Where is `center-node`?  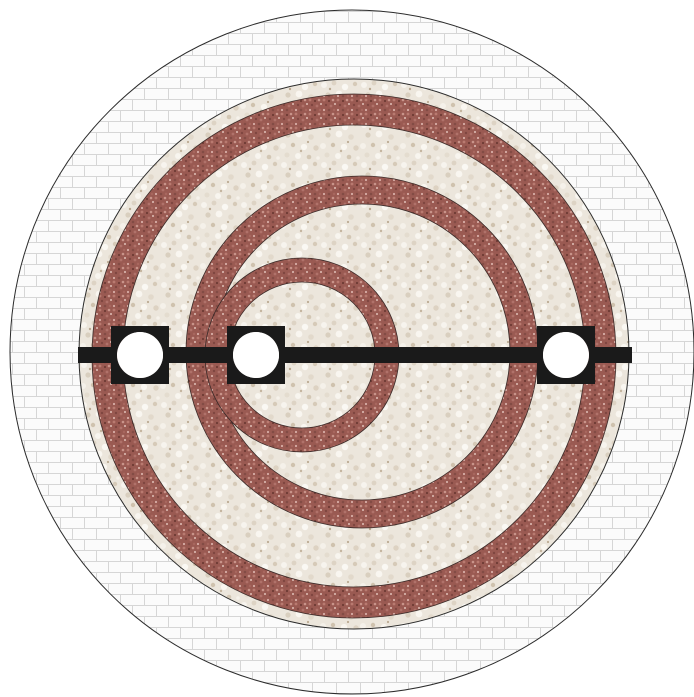 center-node is located at coordinates (256, 355).